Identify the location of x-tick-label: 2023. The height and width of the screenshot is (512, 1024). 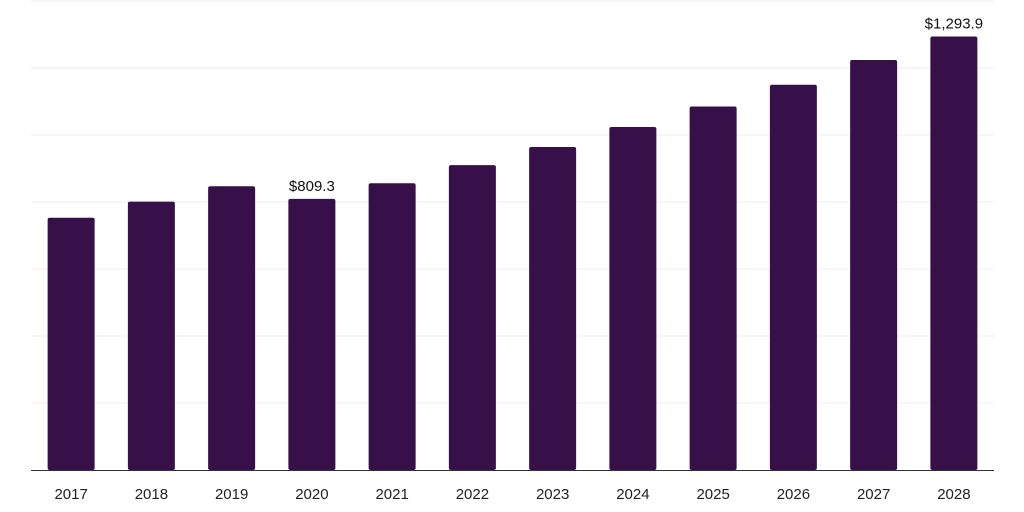
(552, 494).